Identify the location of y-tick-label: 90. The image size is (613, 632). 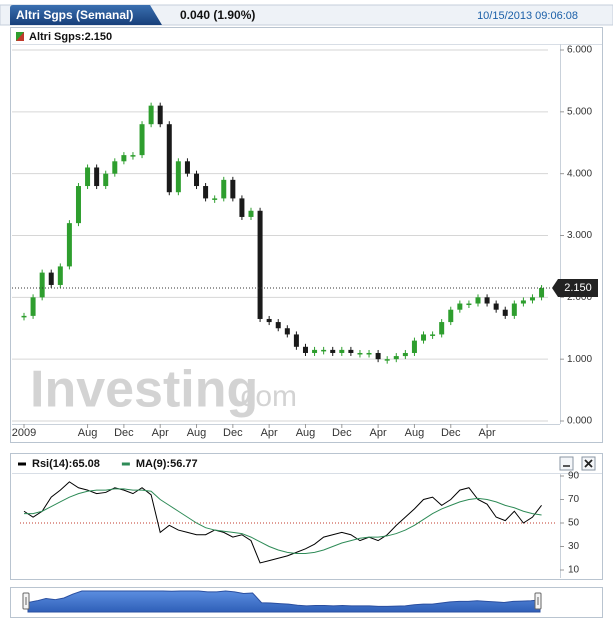
(574, 476).